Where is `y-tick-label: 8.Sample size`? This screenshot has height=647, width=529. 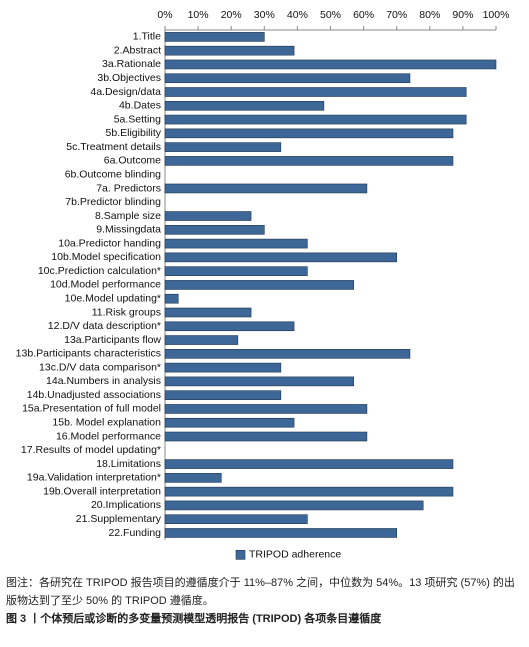 y-tick-label: 8.Sample size is located at coordinates (128, 216).